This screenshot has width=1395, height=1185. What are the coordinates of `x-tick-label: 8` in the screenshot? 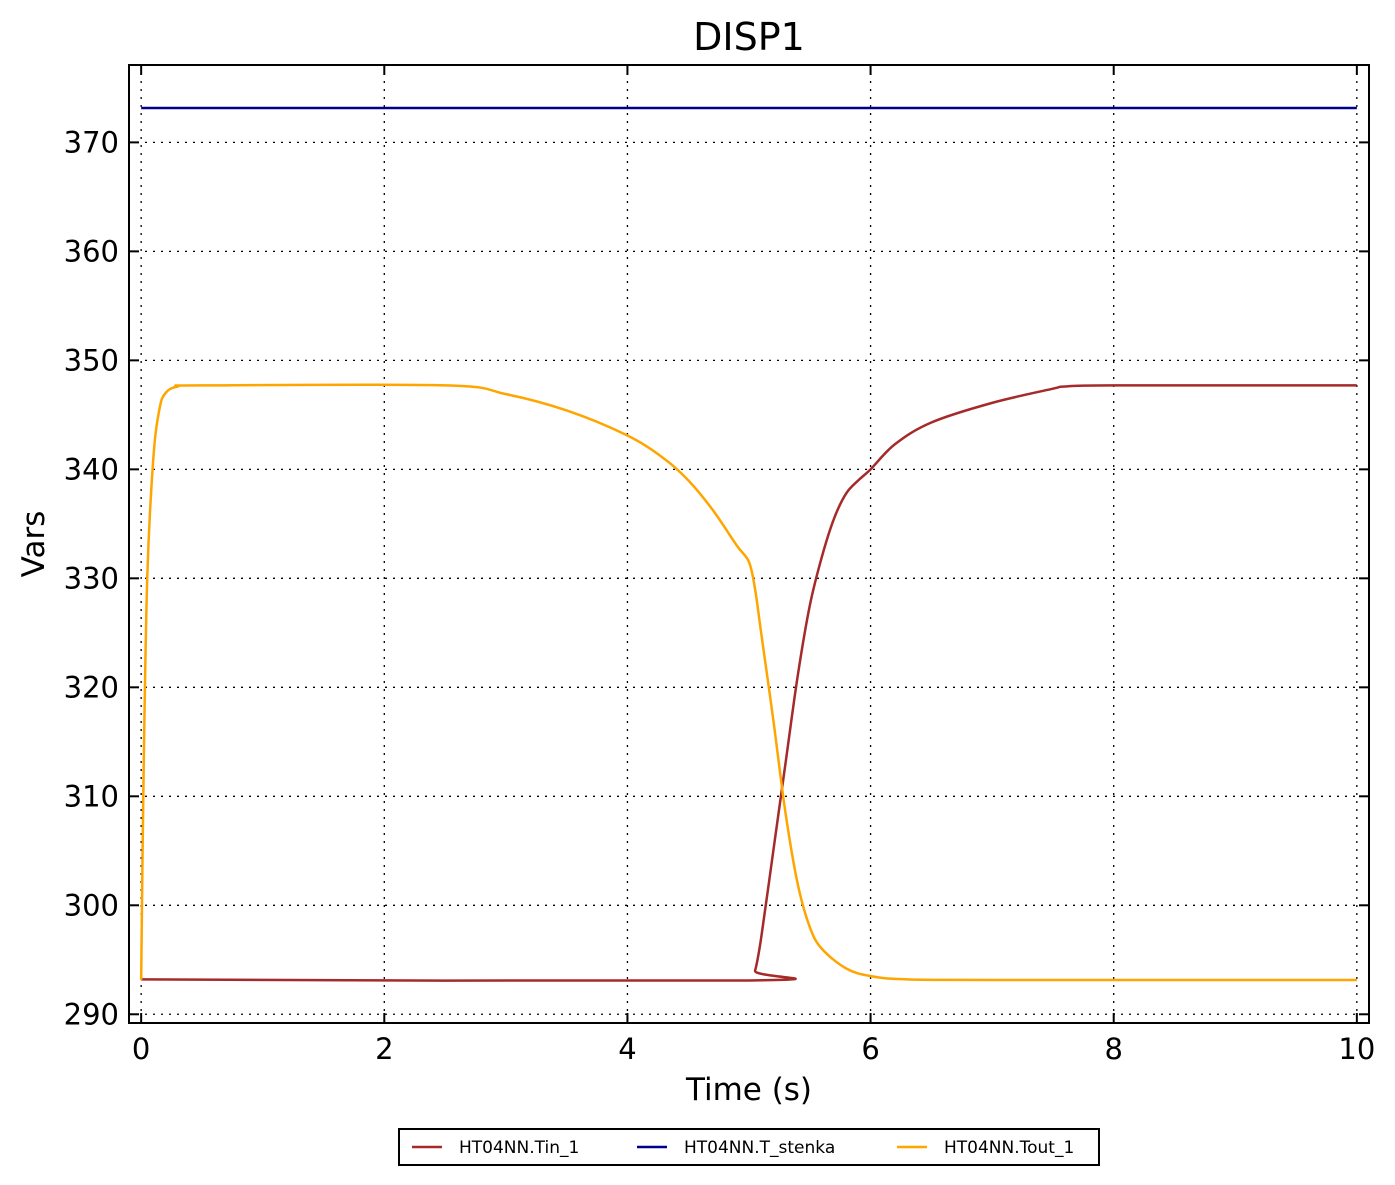 It's located at (1113, 1049).